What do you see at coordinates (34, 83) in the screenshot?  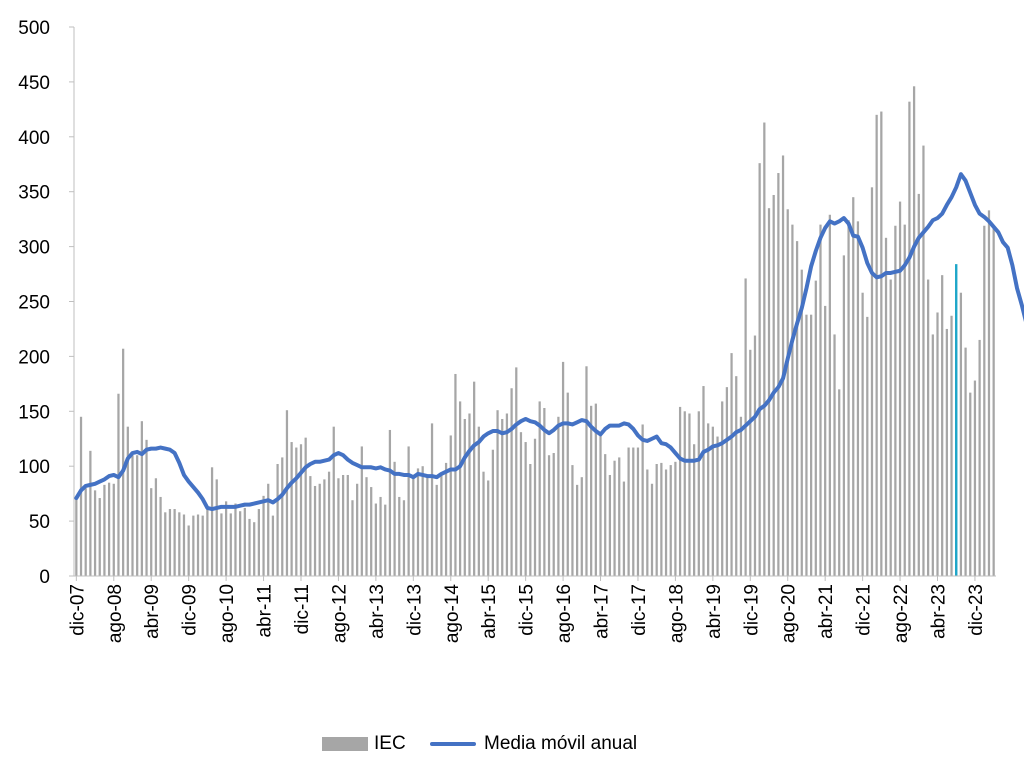 I see `y-tick-label: 450` at bounding box center [34, 83].